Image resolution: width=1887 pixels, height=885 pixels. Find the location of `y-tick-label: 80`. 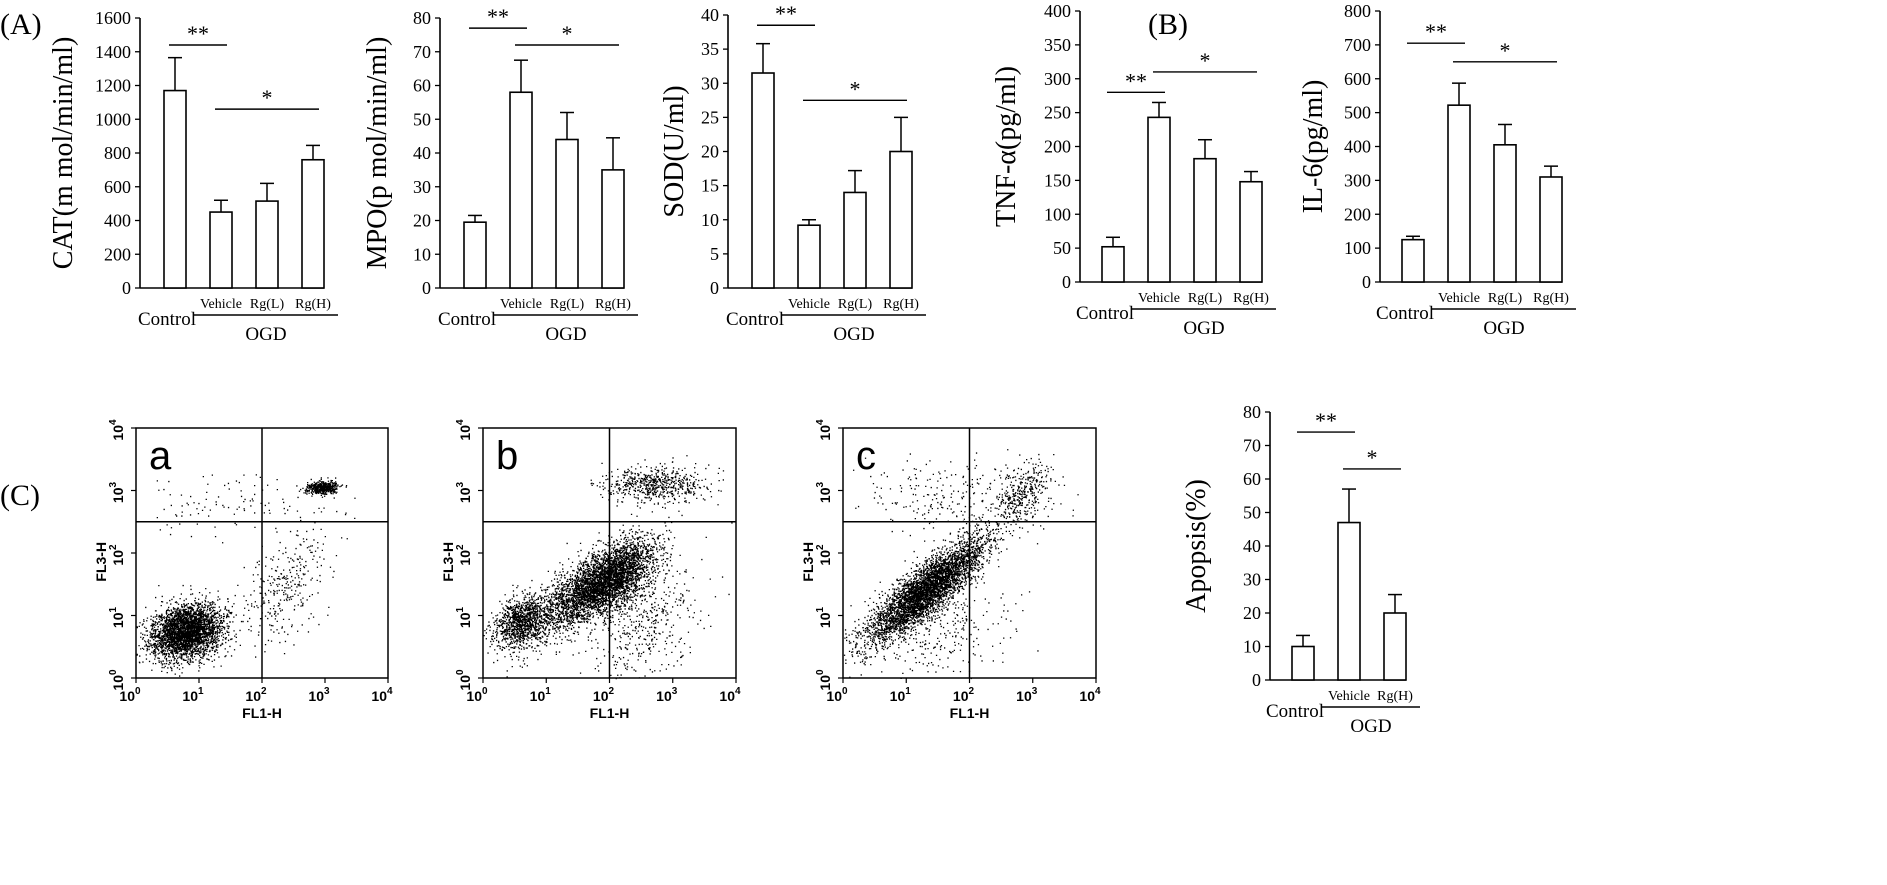

y-tick-label: 80 is located at coordinates (422, 18).